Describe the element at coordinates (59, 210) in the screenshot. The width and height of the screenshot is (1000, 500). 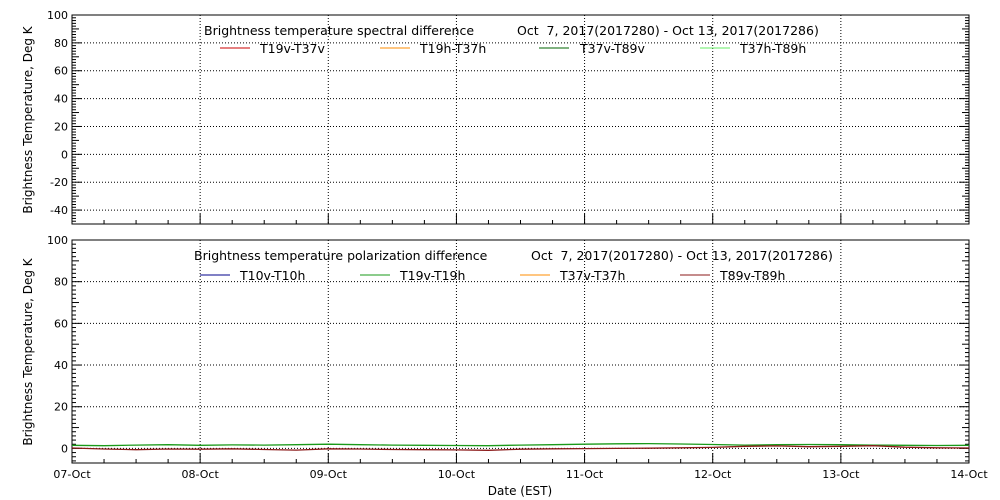
I see `y-tick-label: -40` at that location.